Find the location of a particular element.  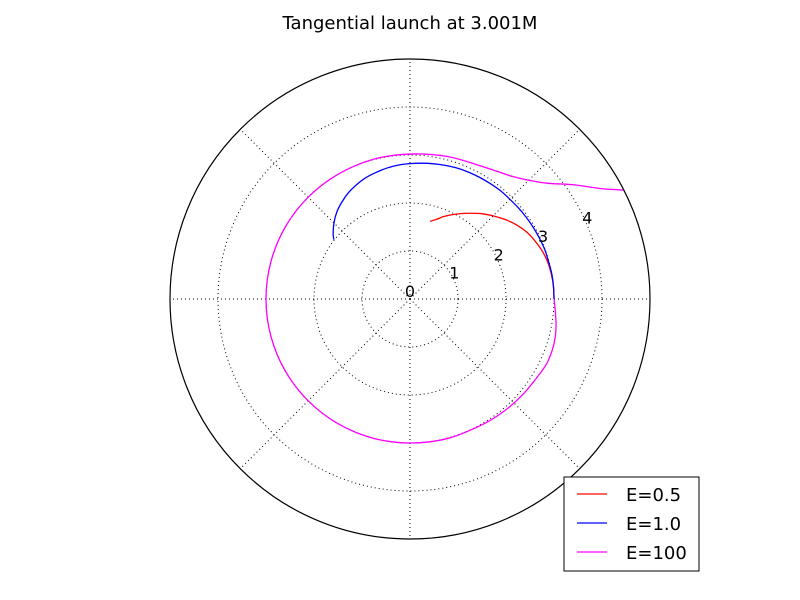

legend-label: E=0.5 is located at coordinates (653, 495).